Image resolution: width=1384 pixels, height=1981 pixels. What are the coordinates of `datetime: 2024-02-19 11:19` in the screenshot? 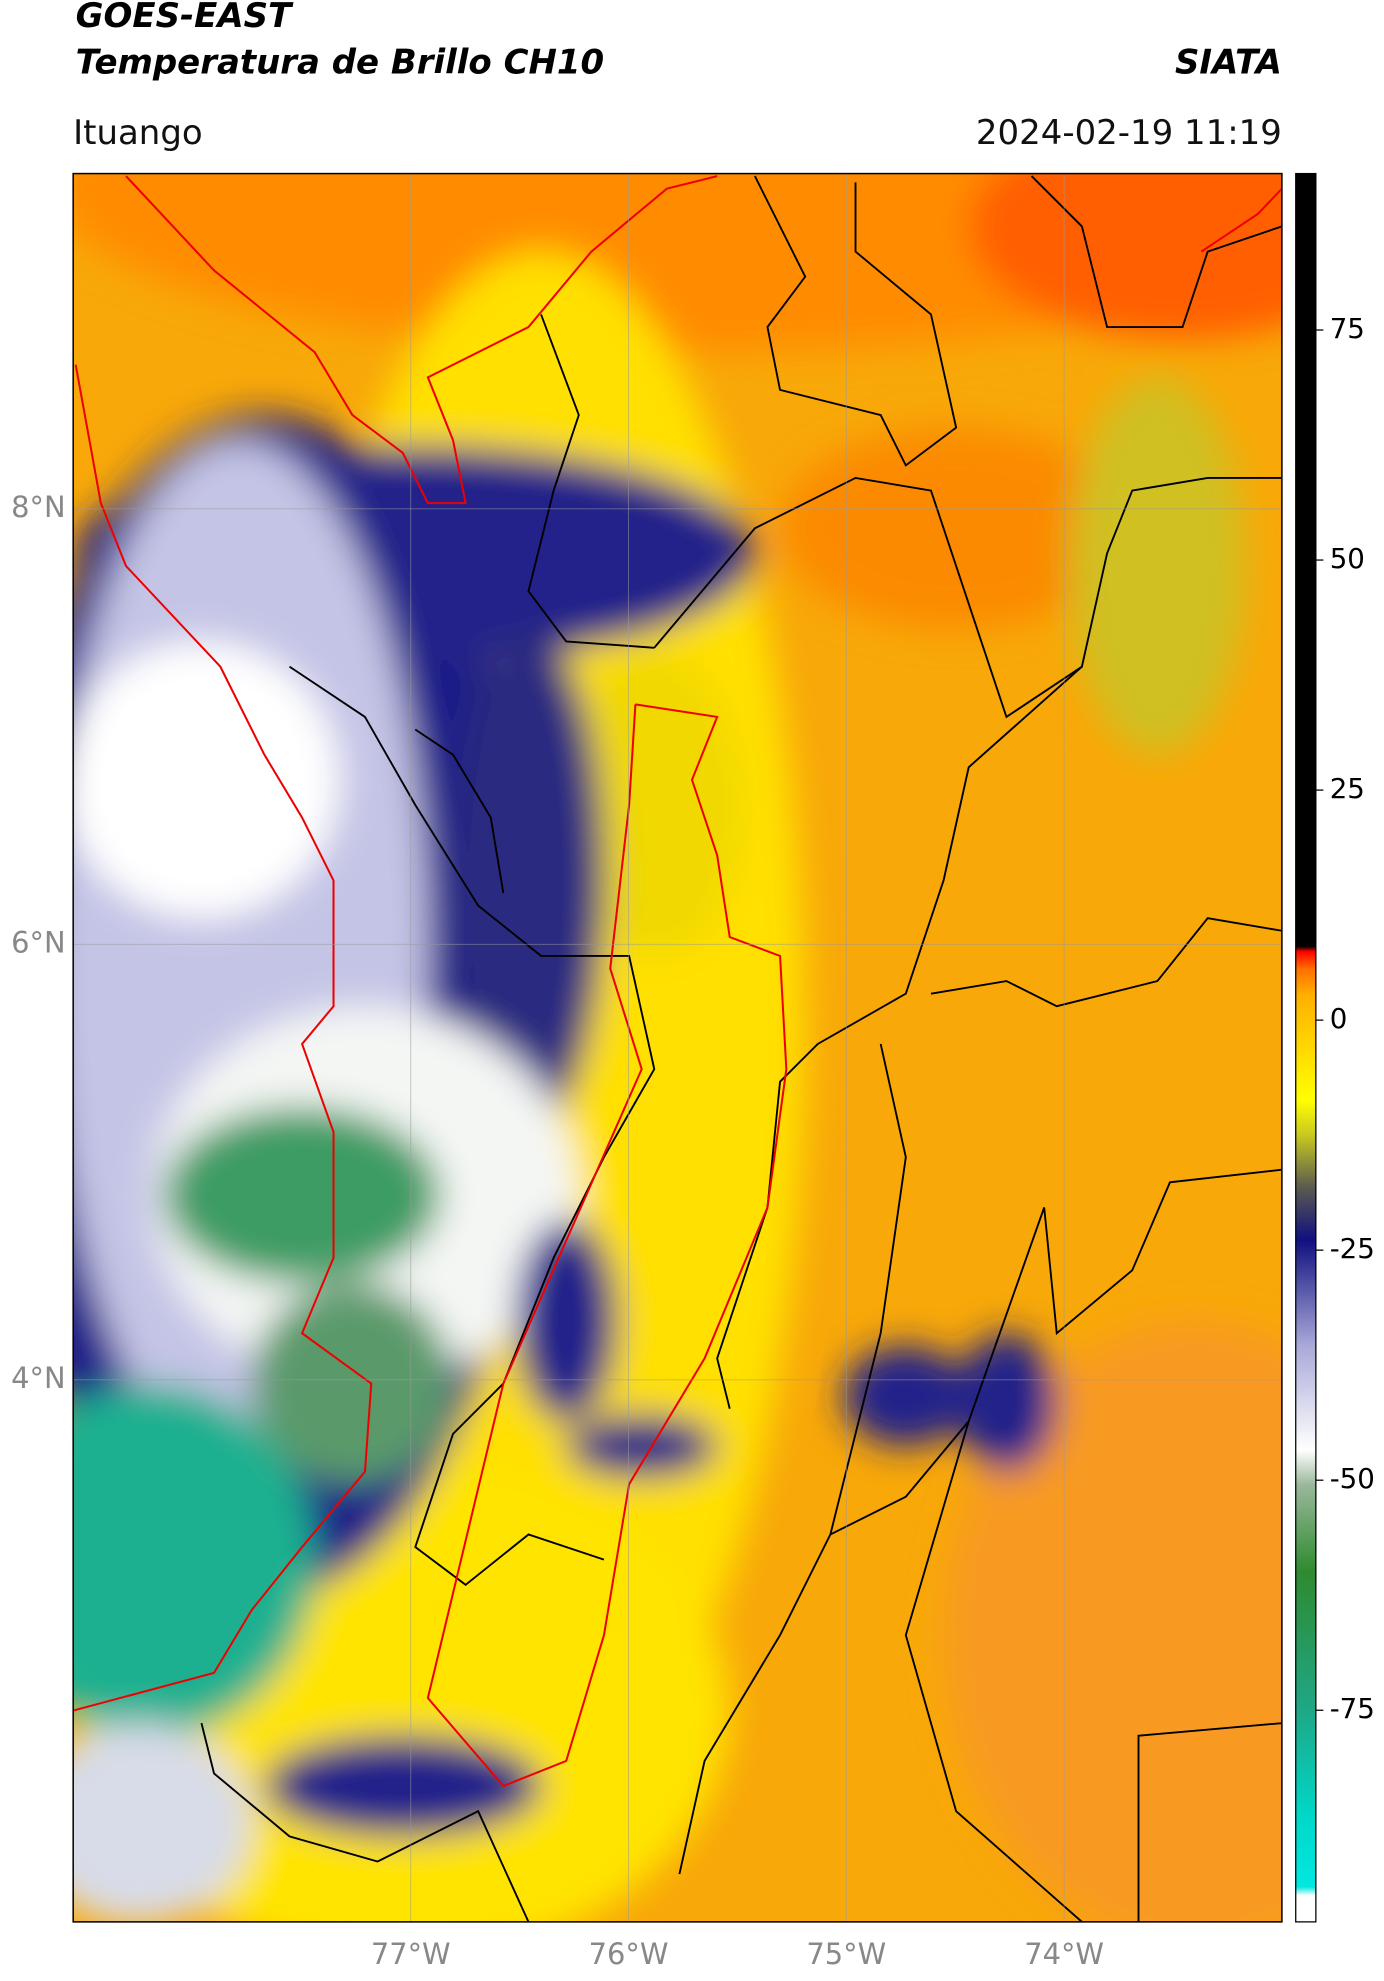 It's located at (1129, 133).